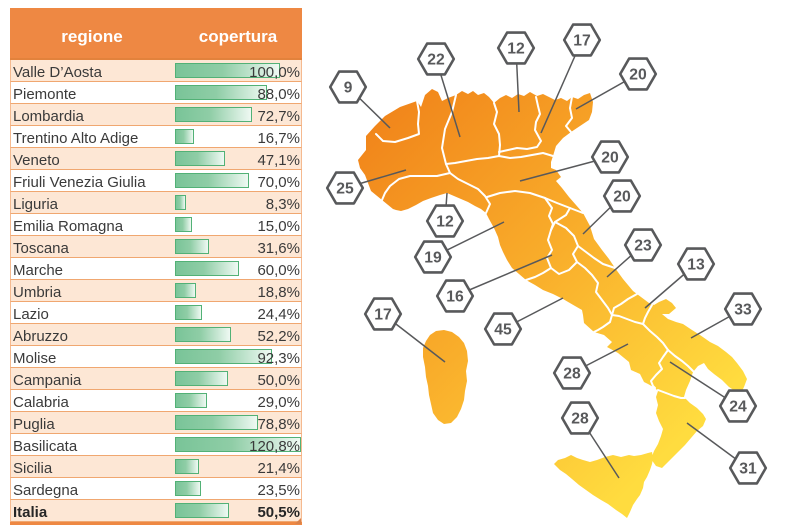 Image resolution: width=788 pixels, height=532 pixels. What do you see at coordinates (738, 407) in the screenshot?
I see `svg-text: 24` at bounding box center [738, 407].